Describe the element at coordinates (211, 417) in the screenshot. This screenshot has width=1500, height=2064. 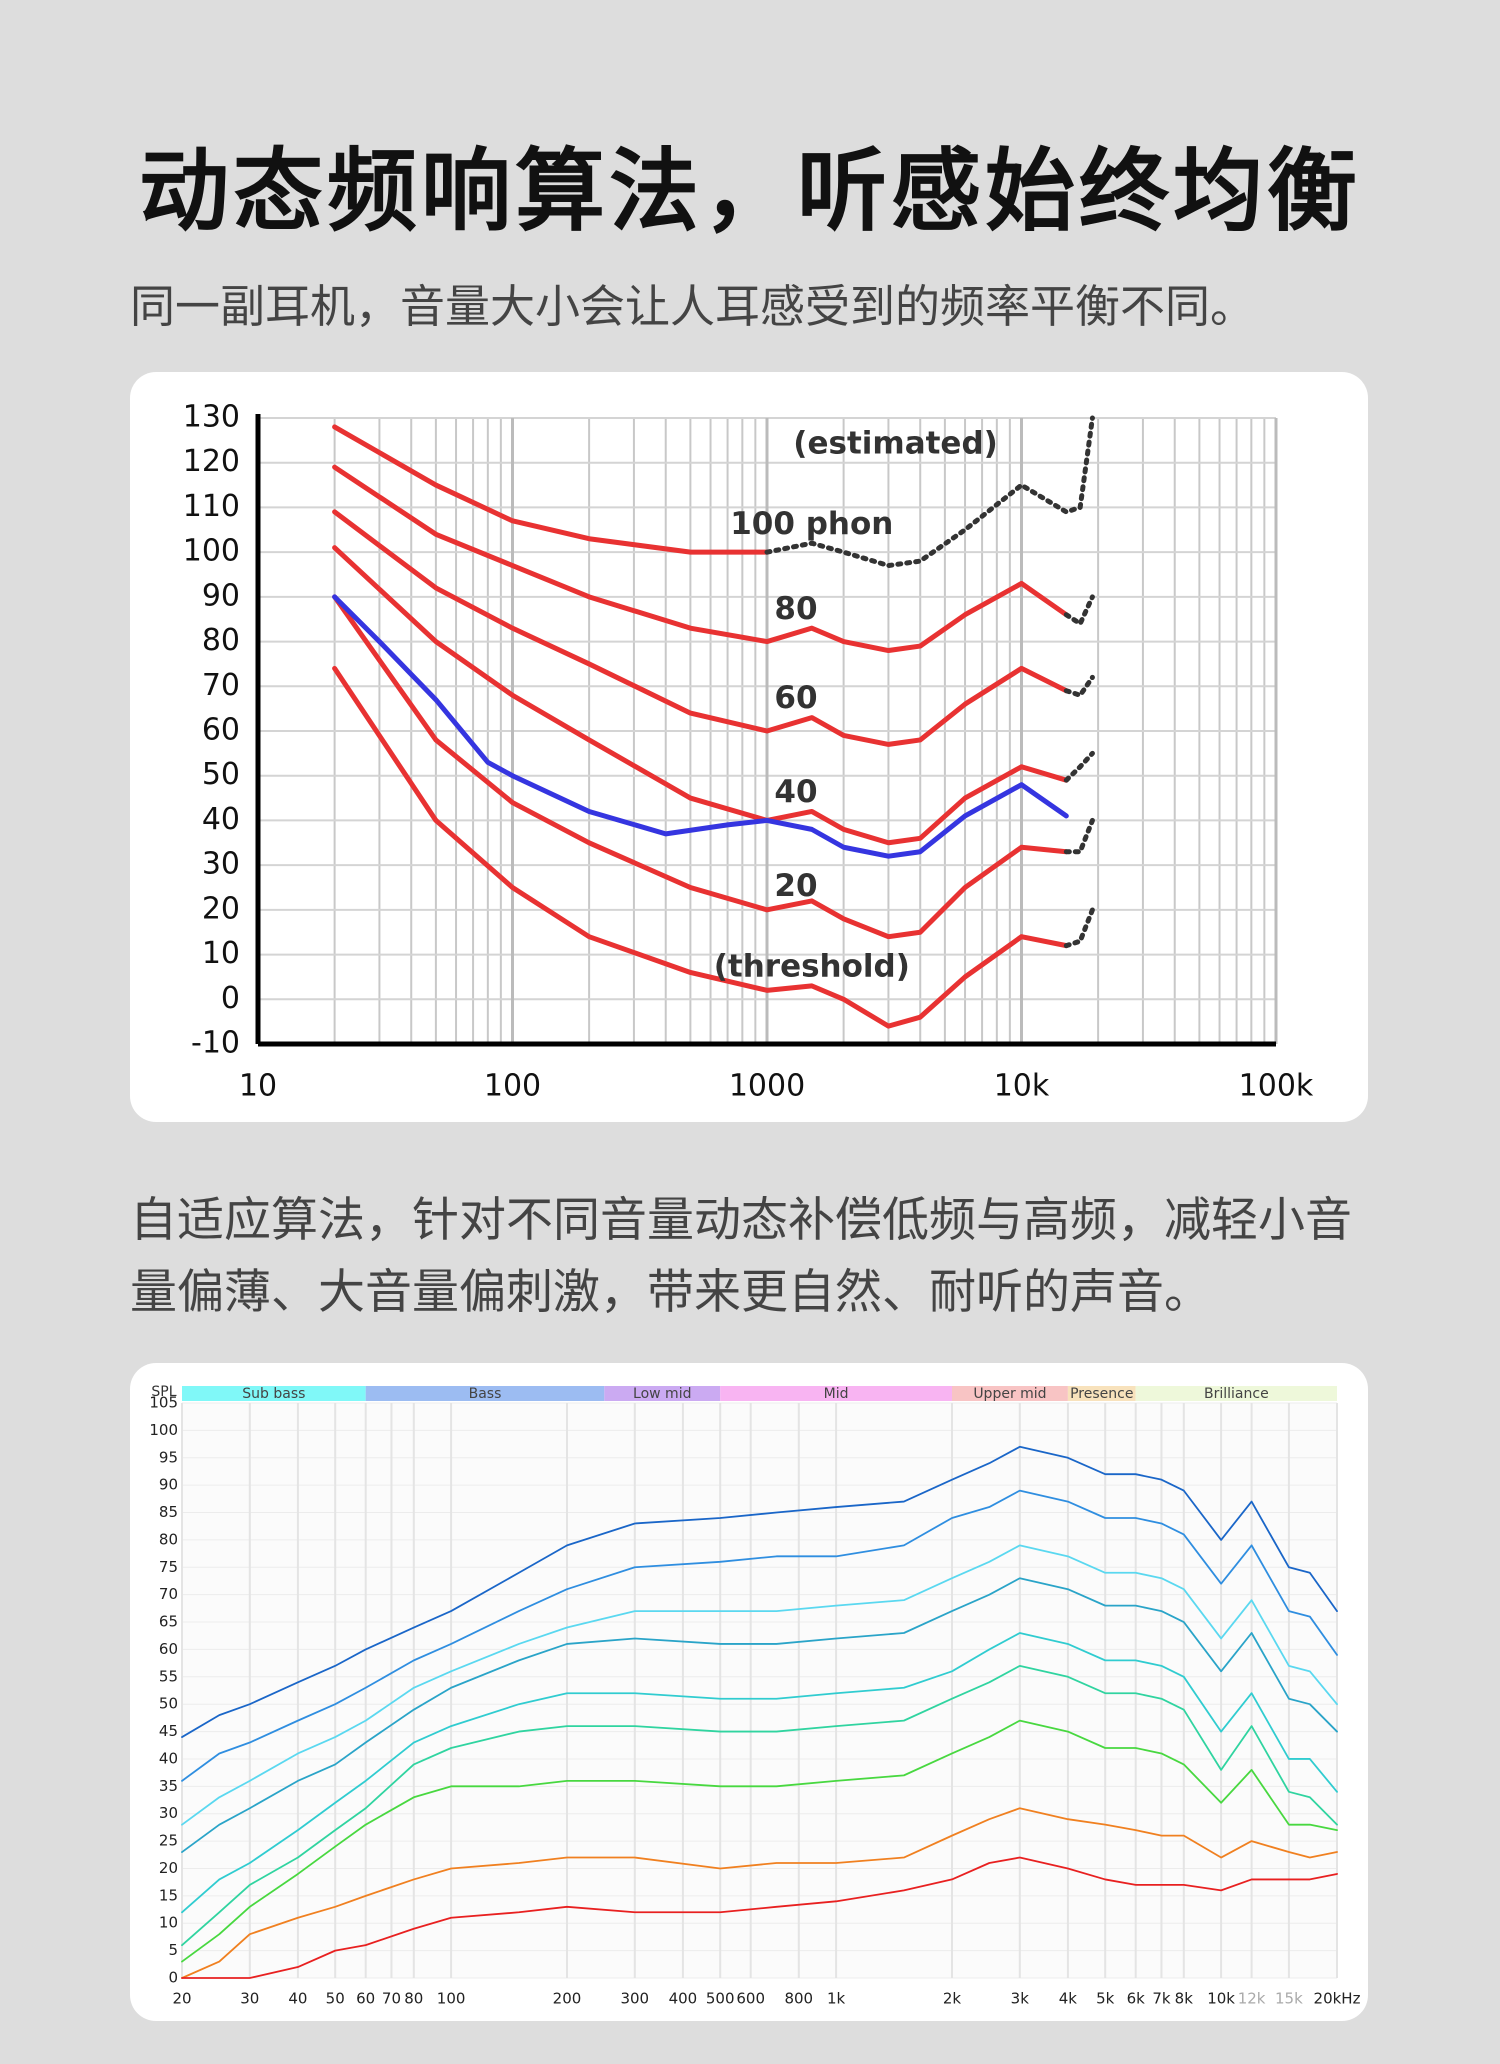
I see `y-tick-label: 130` at that location.